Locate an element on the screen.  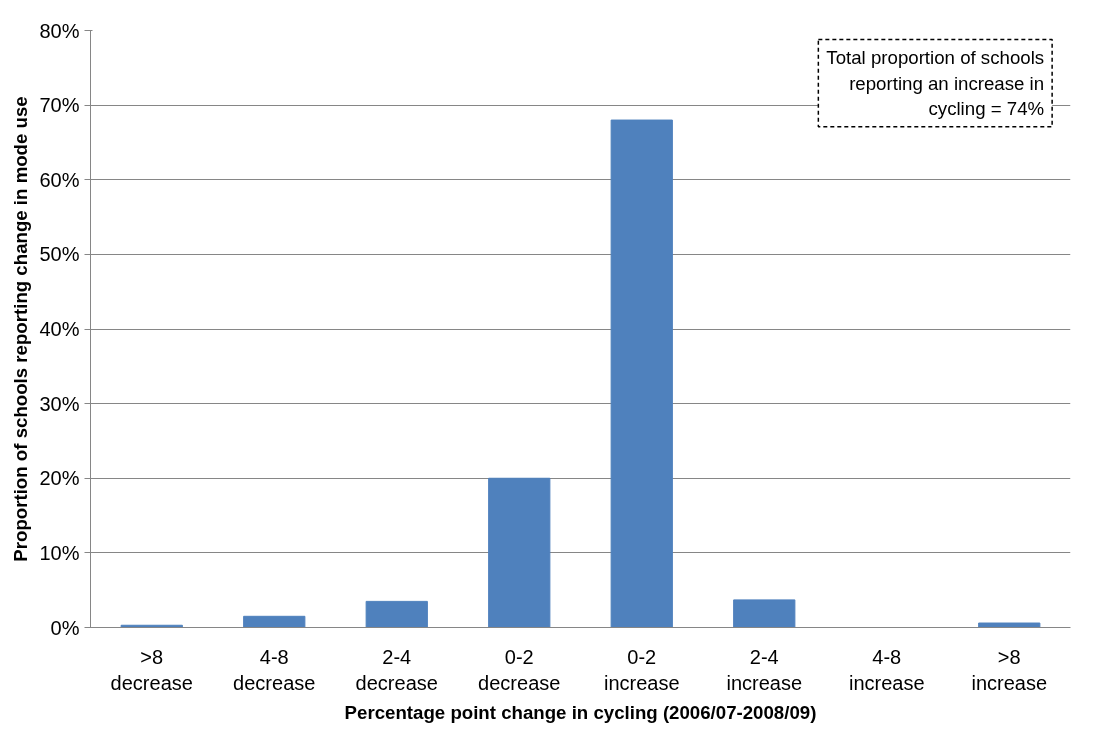
y-tick-label: 80% is located at coordinates (59, 30).